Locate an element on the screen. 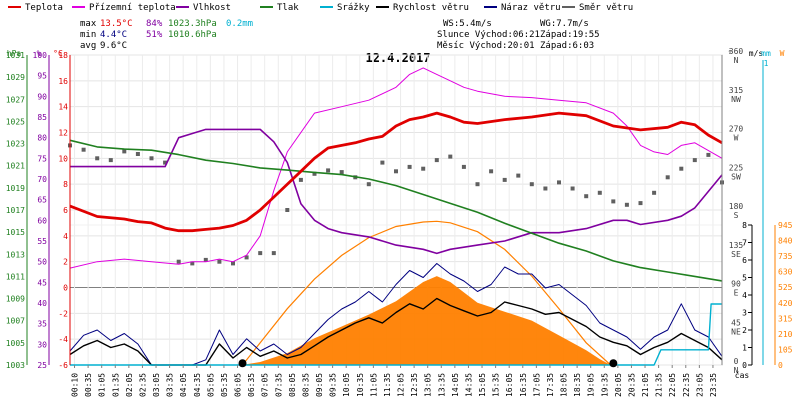  axis-pct-tick: 30 is located at coordinates (42, 344).